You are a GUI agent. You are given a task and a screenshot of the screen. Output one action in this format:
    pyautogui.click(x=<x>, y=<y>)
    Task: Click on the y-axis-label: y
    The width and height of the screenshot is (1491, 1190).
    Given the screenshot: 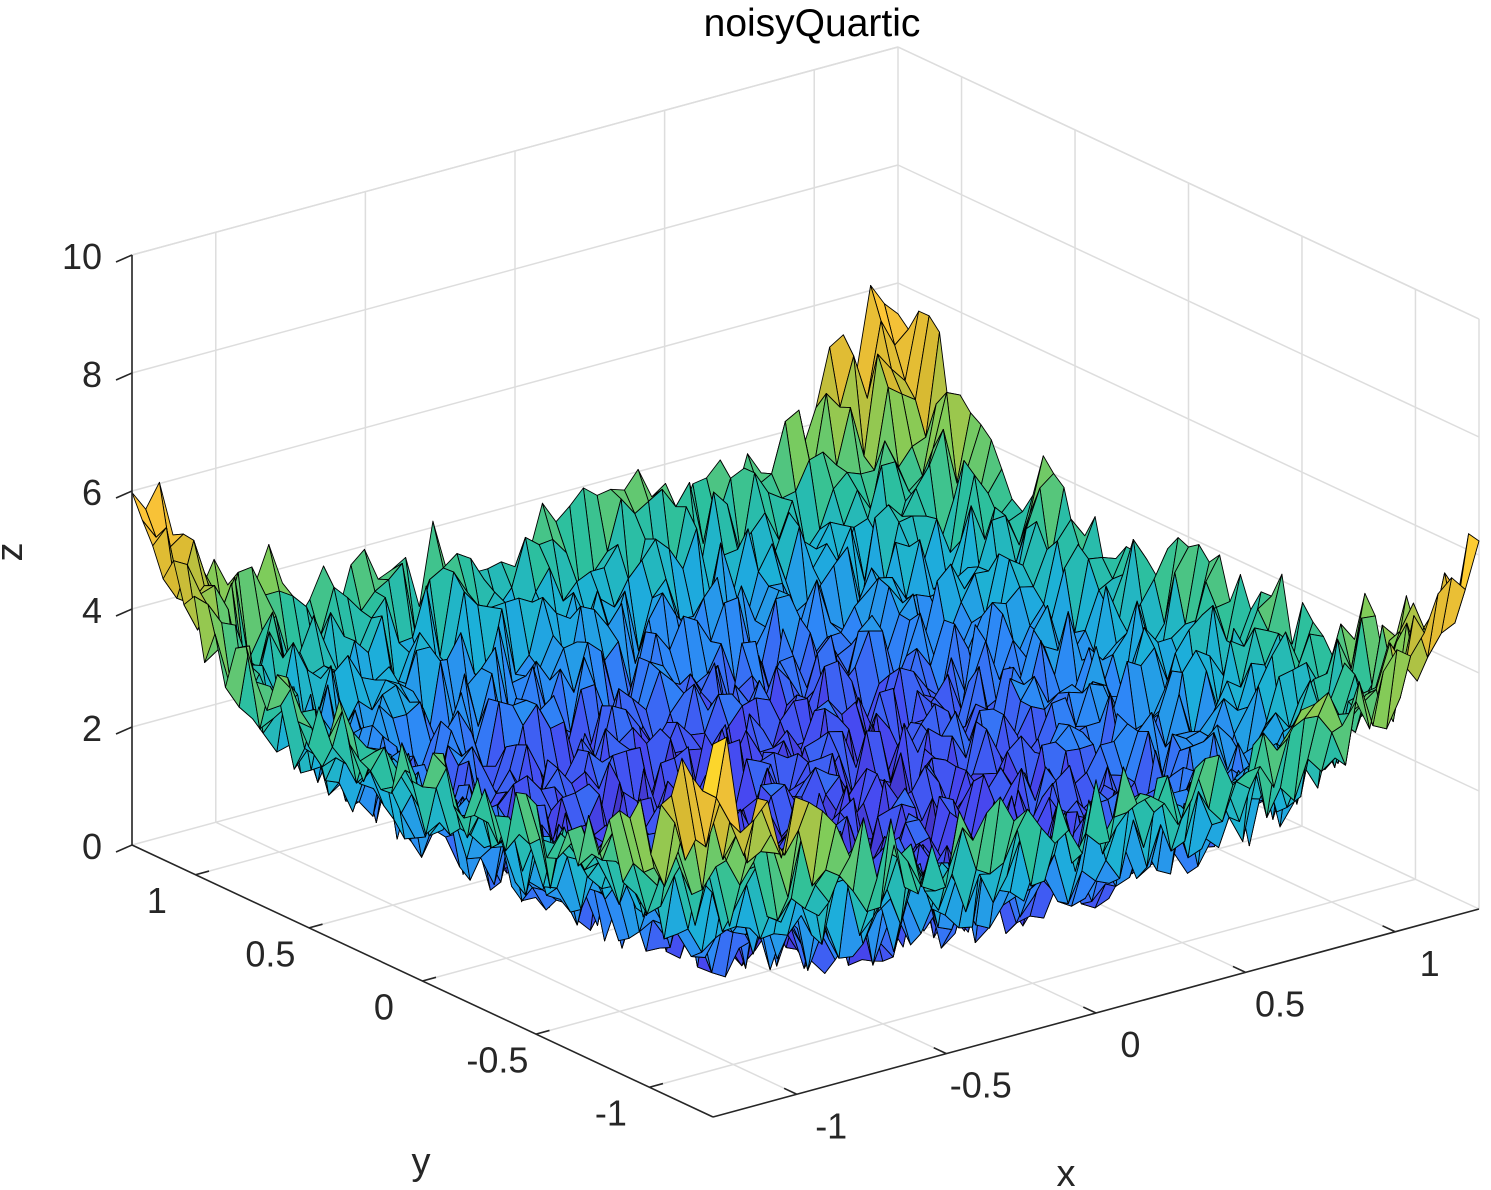 What is the action you would take?
    pyautogui.click(x=421, y=1162)
    